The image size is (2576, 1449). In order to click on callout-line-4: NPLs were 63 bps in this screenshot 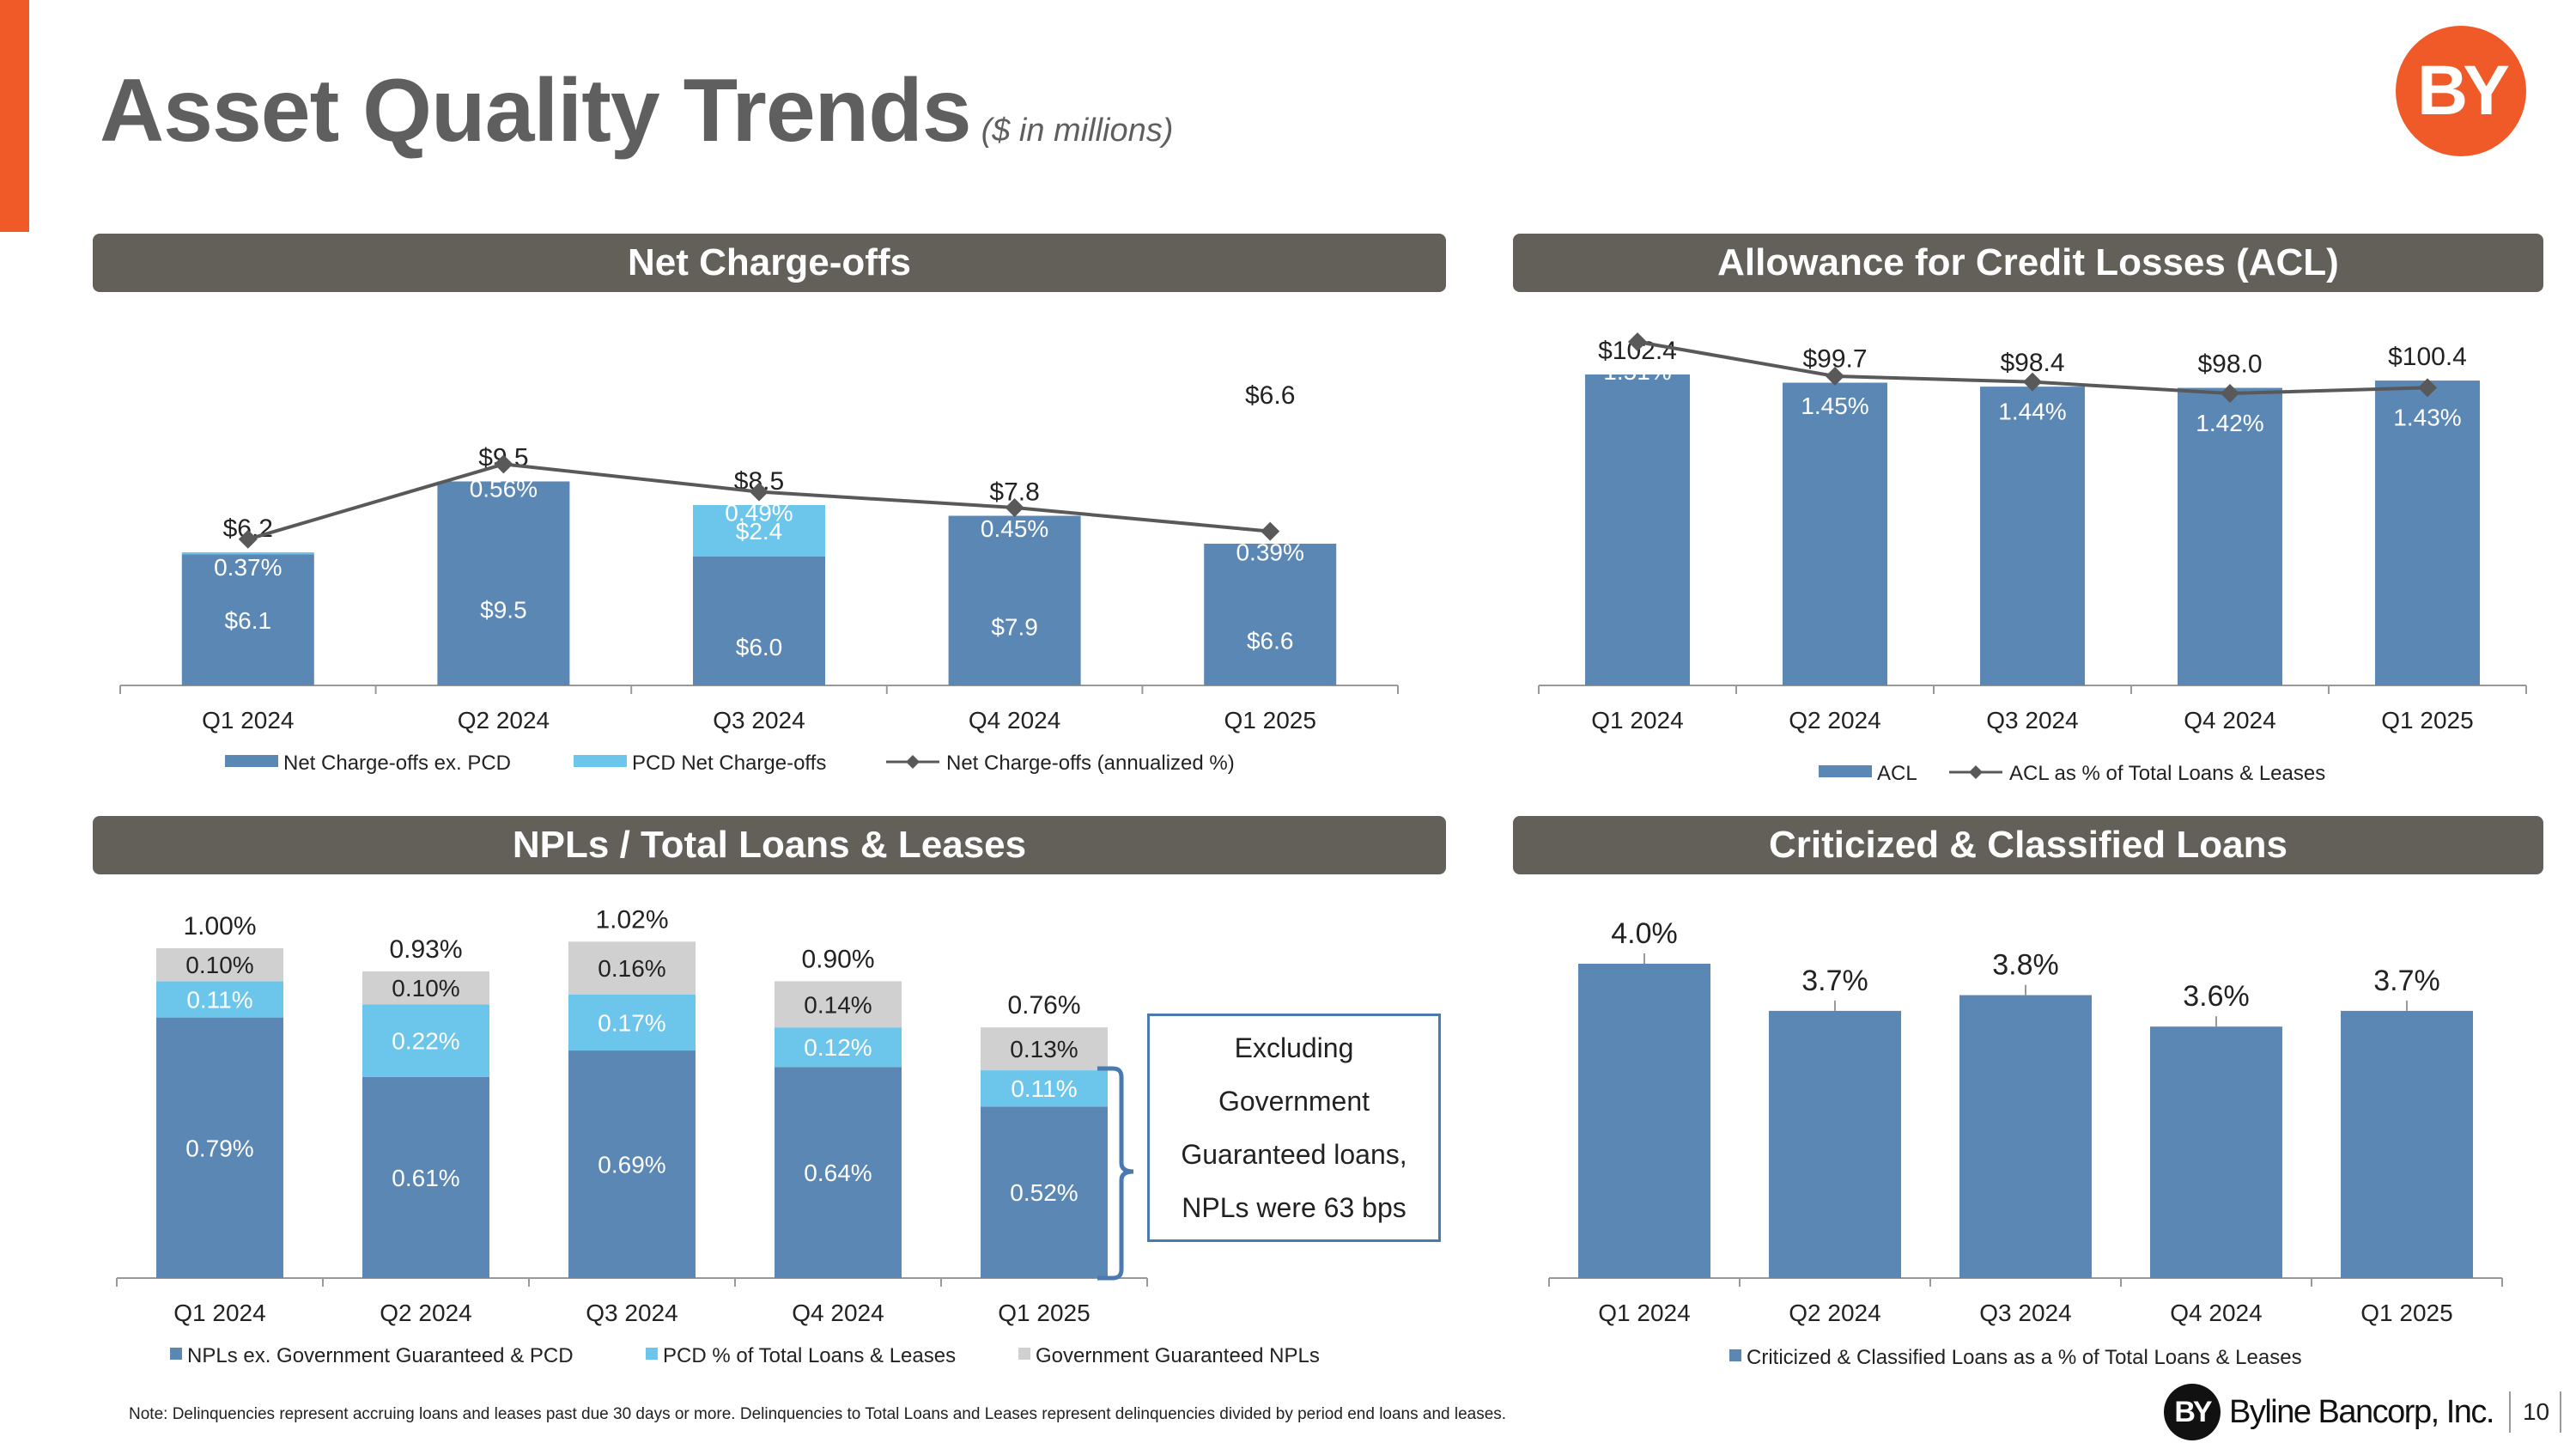, I will do `click(1294, 1207)`.